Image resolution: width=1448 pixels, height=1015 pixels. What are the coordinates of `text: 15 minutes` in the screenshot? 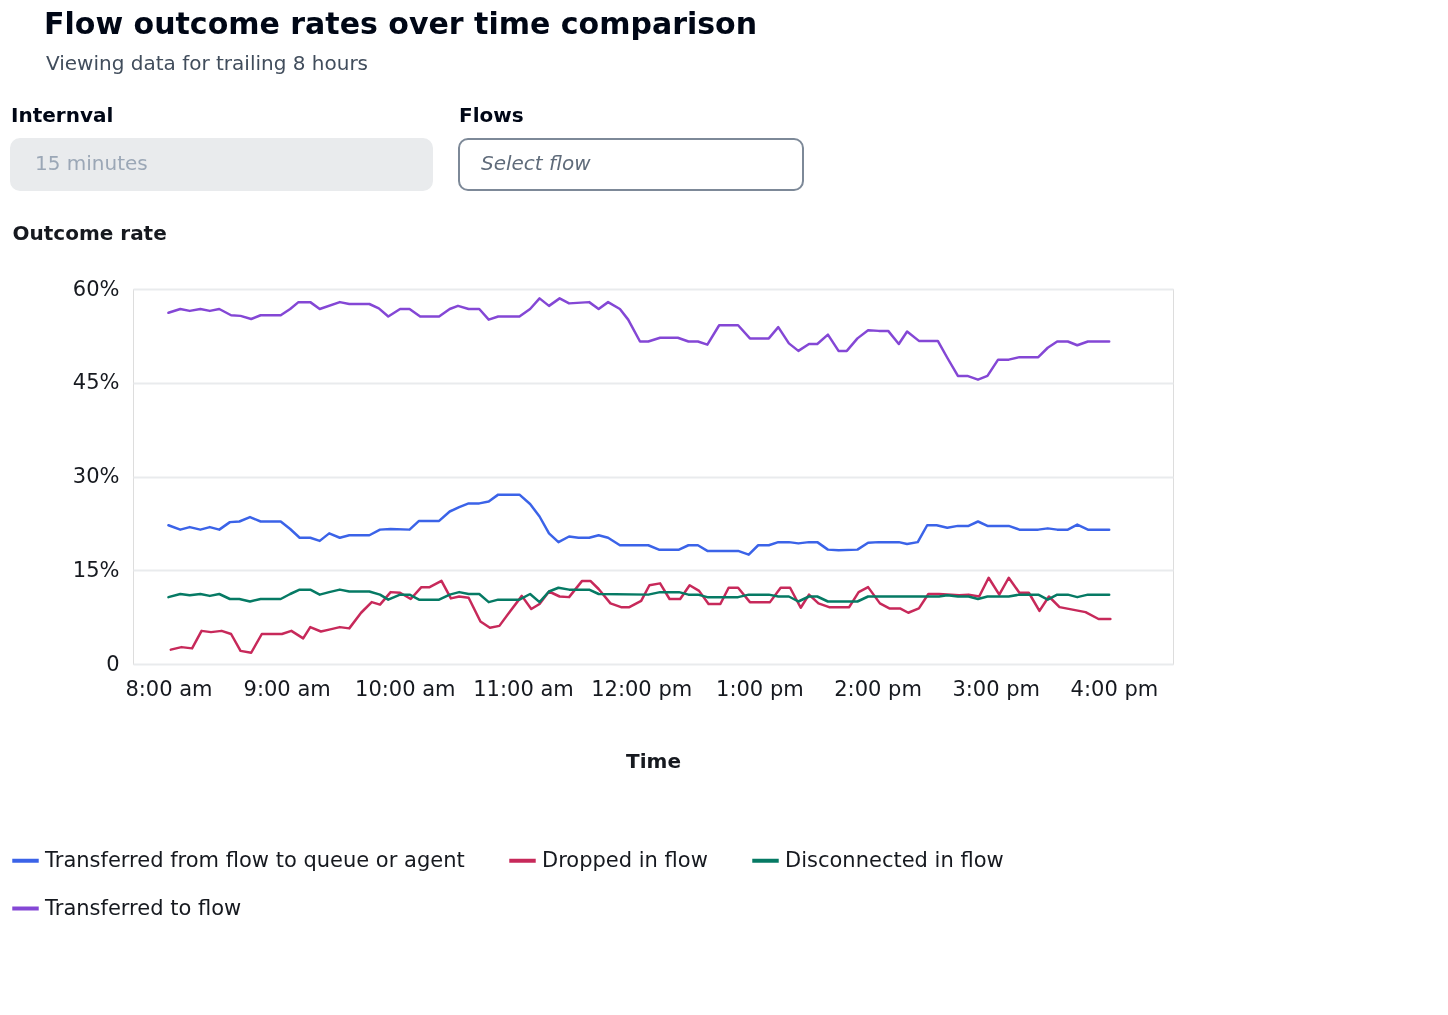 It's located at (91, 163).